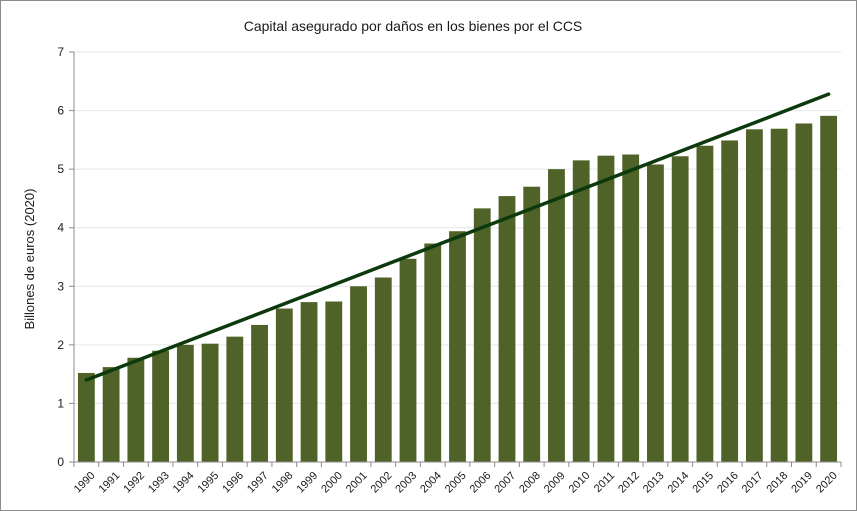 The height and width of the screenshot is (511, 857). I want to click on x-tick-label: 2005, so click(456, 483).